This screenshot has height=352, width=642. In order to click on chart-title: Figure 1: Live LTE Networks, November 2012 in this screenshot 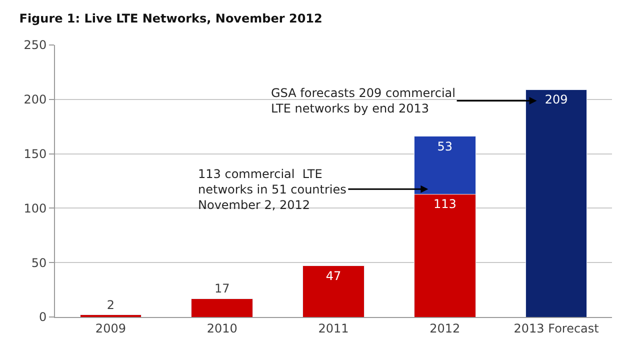, I will do `click(170, 18)`.